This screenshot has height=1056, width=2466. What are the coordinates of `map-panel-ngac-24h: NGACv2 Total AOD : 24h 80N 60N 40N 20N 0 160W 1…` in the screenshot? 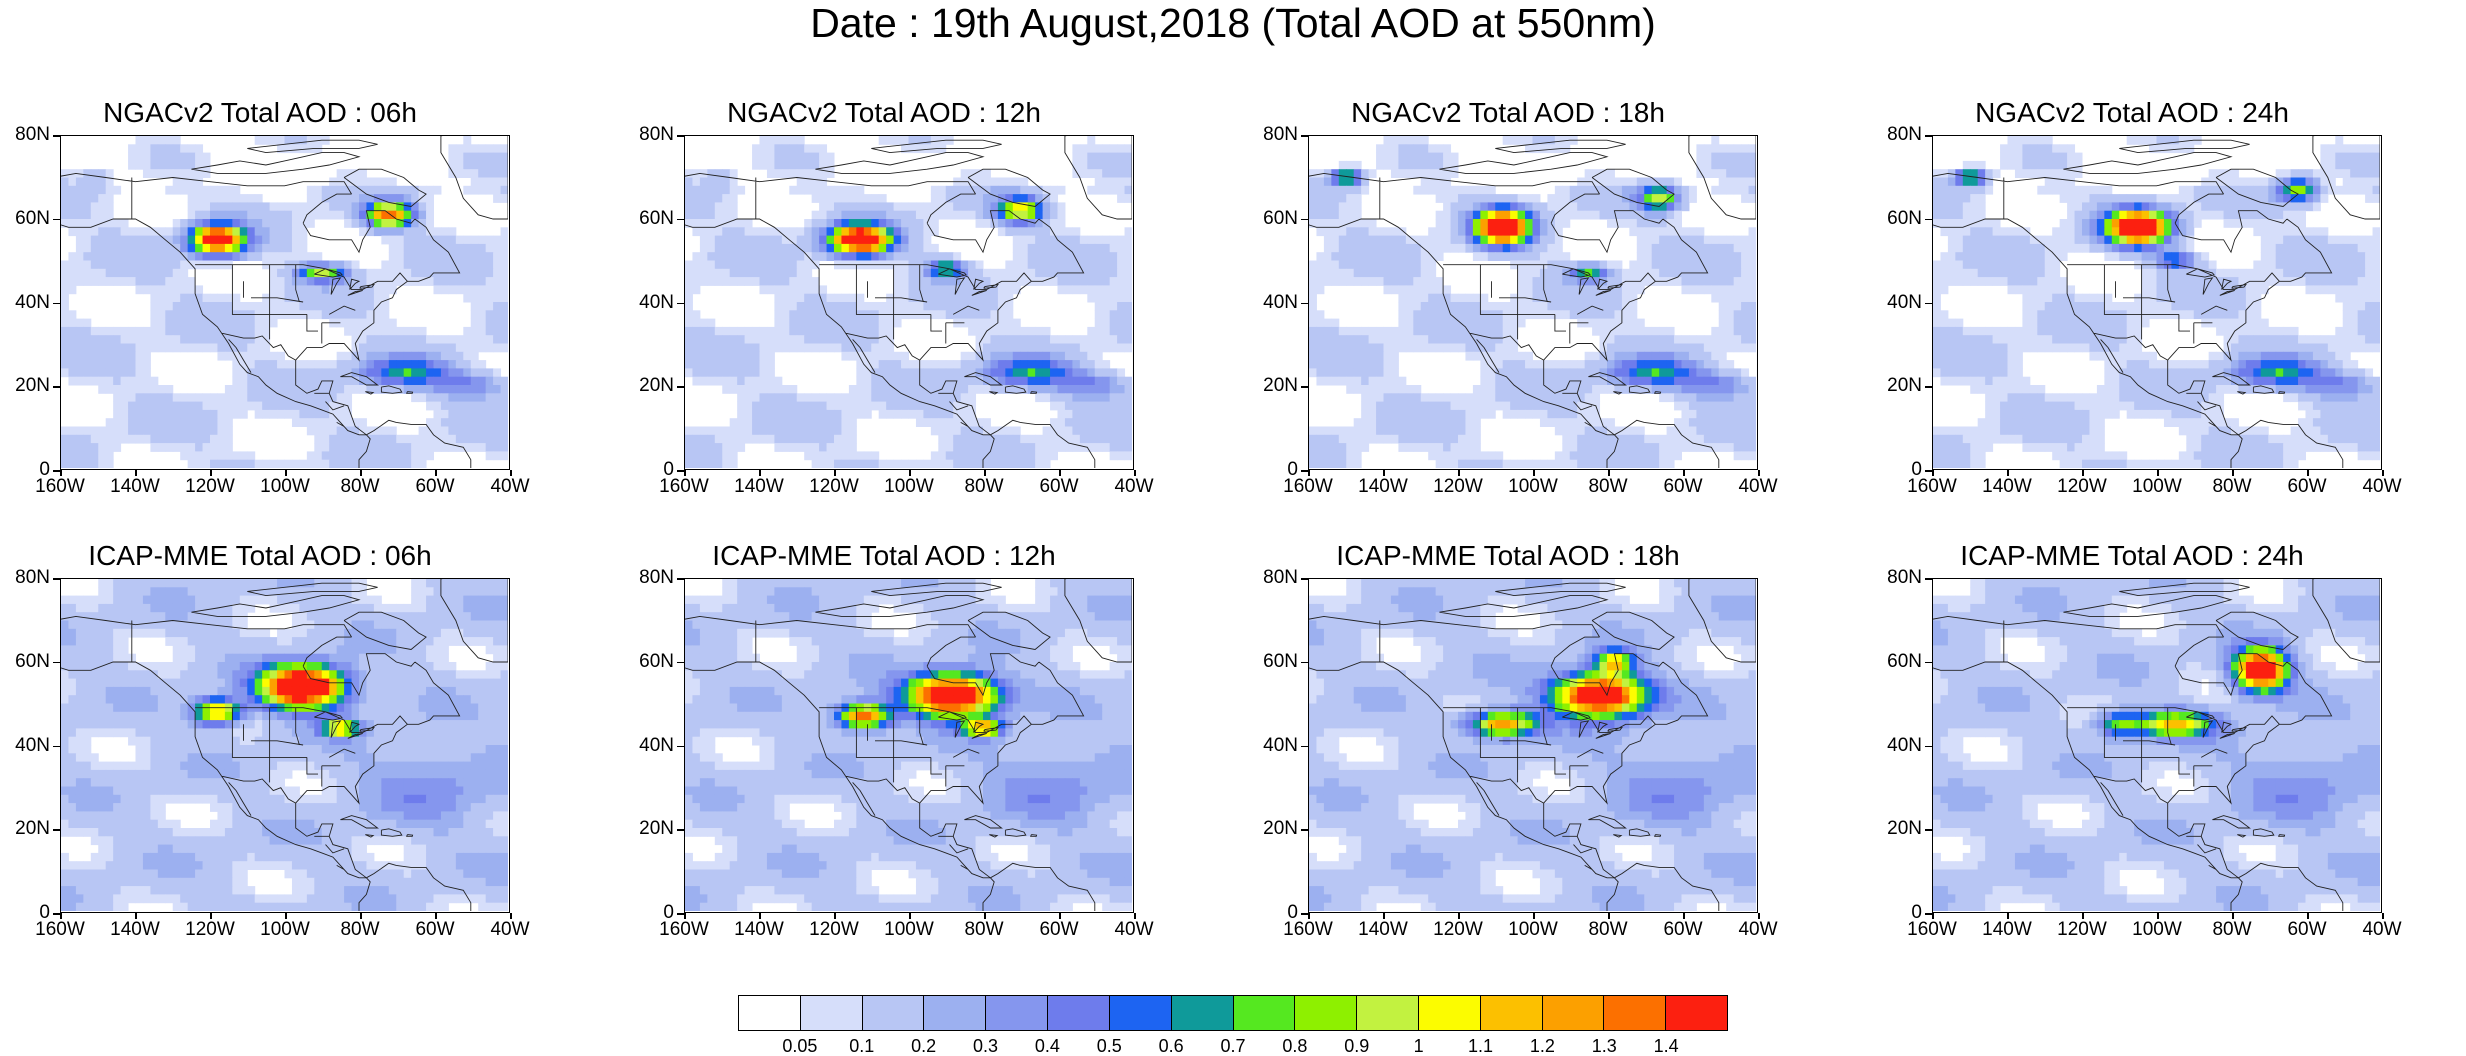 It's located at (2136, 296).